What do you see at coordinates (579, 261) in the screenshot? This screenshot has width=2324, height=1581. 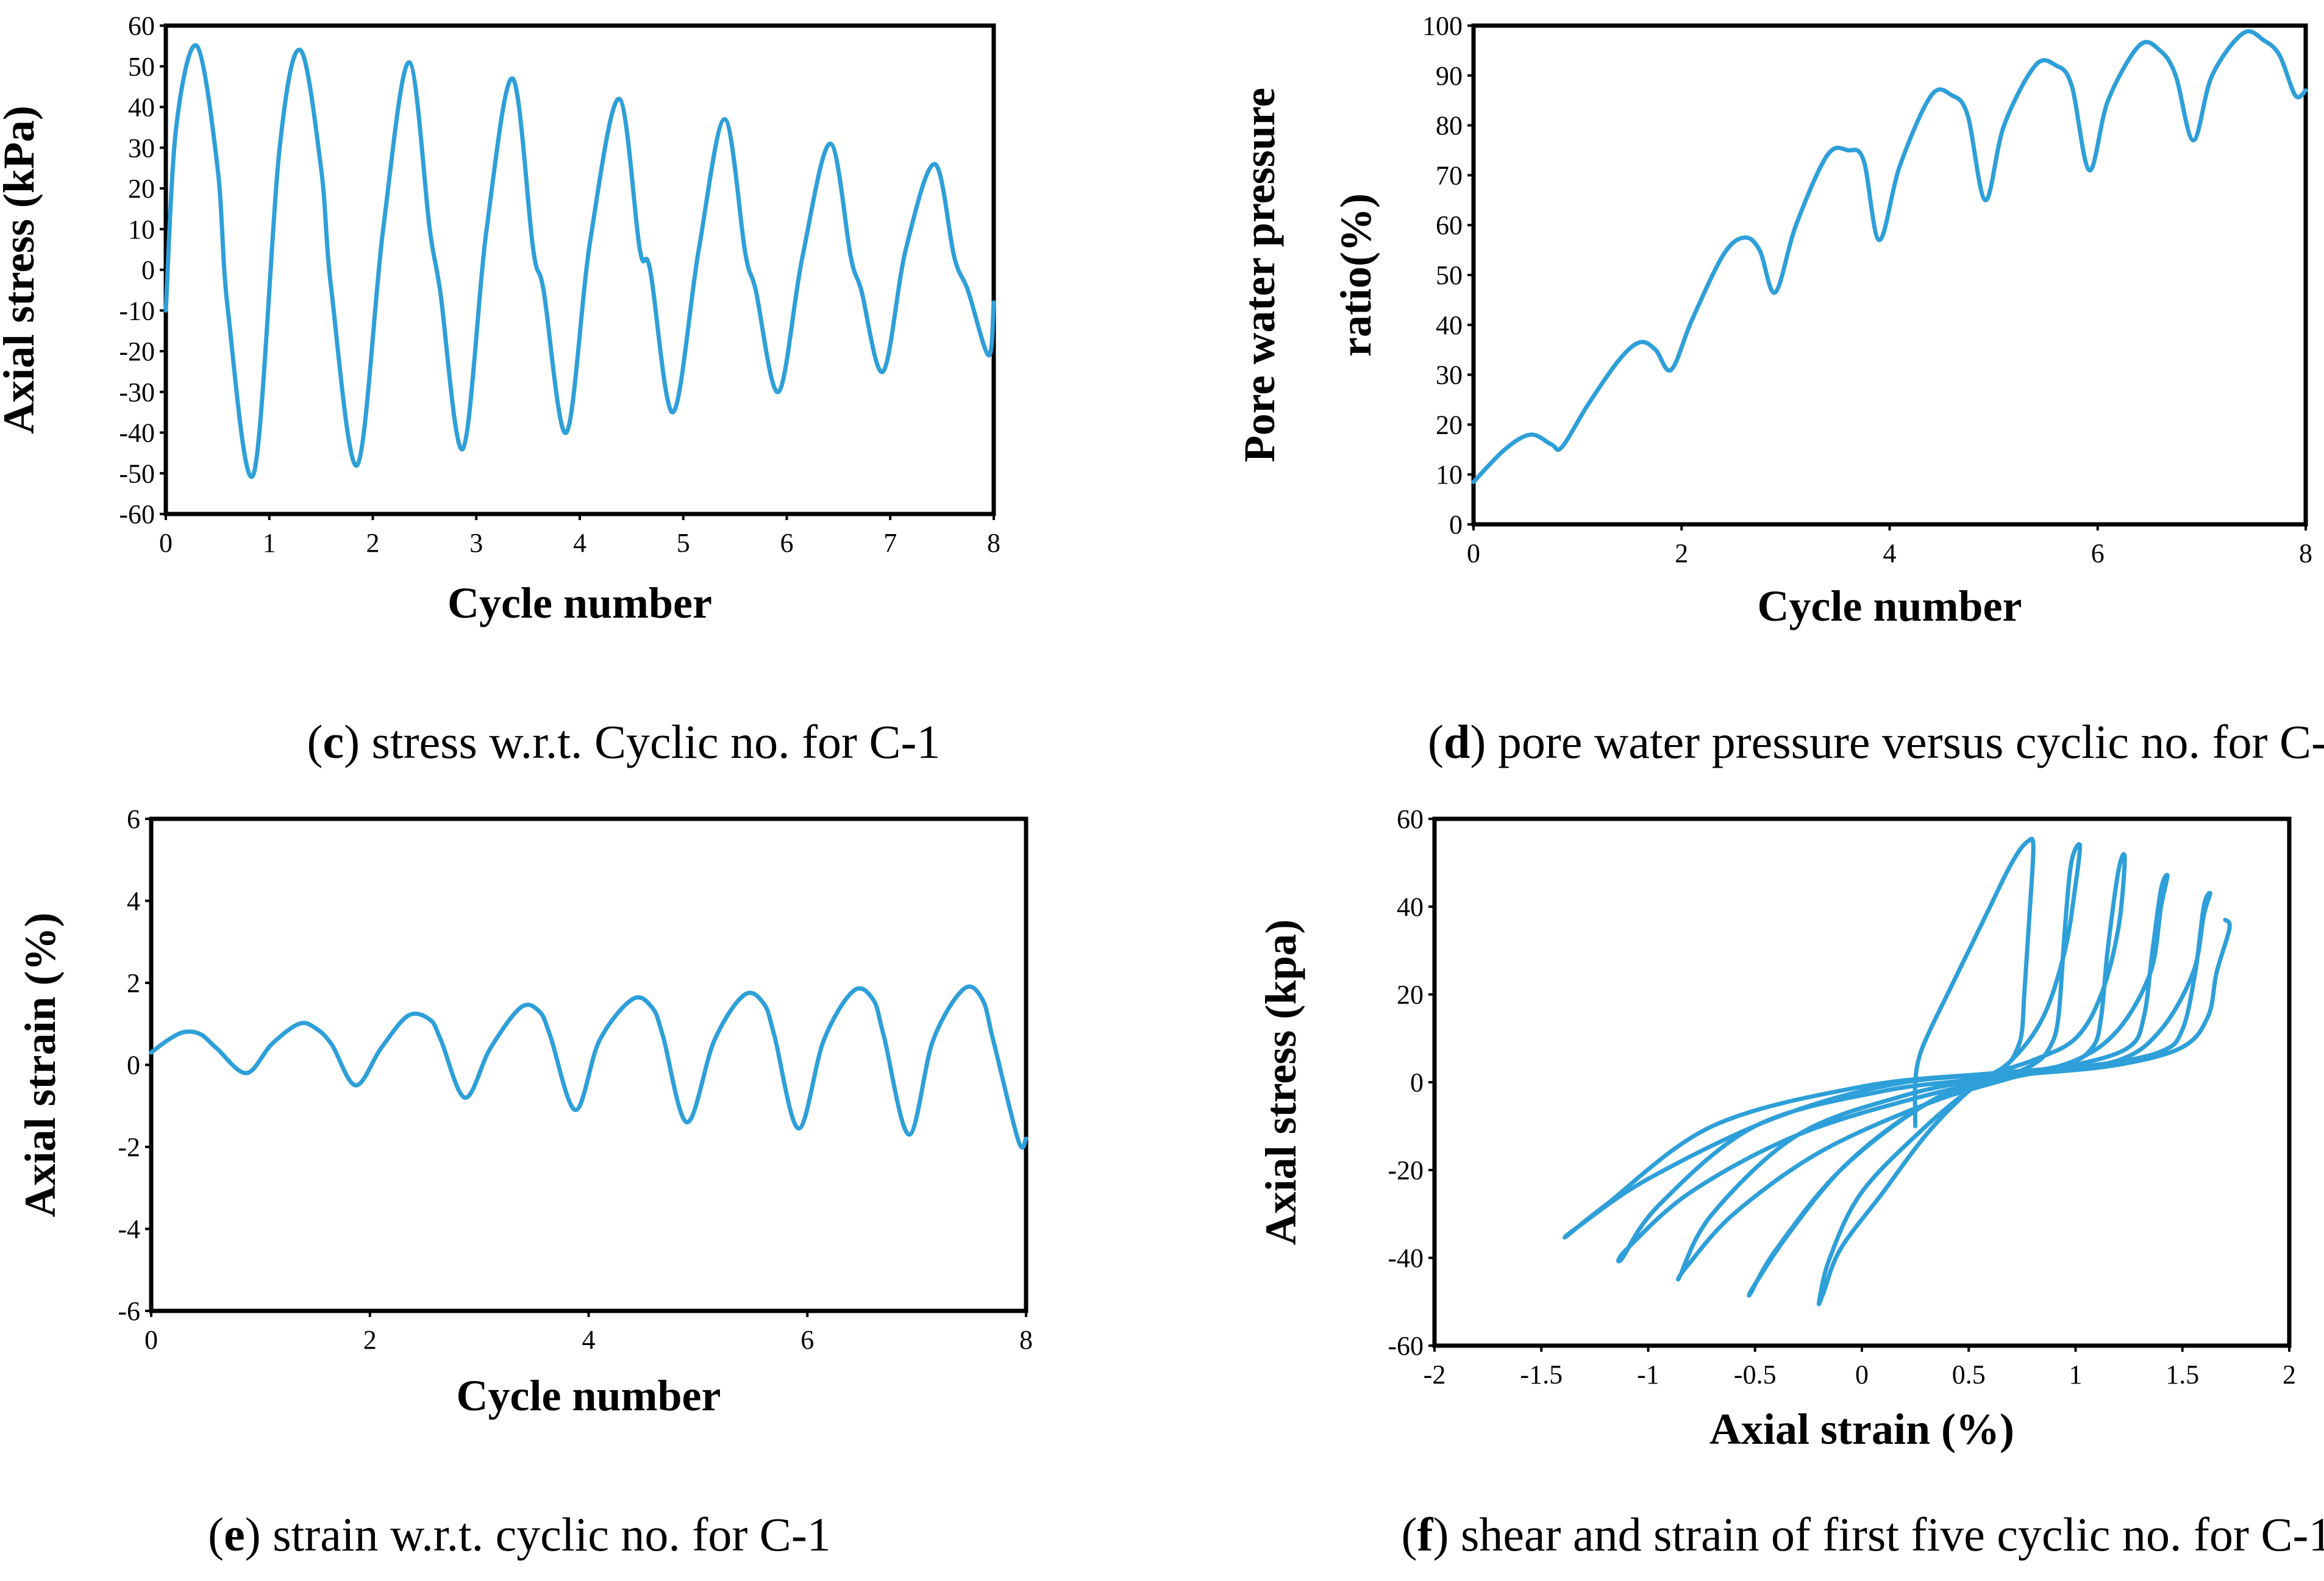 I see `series-line-c` at bounding box center [579, 261].